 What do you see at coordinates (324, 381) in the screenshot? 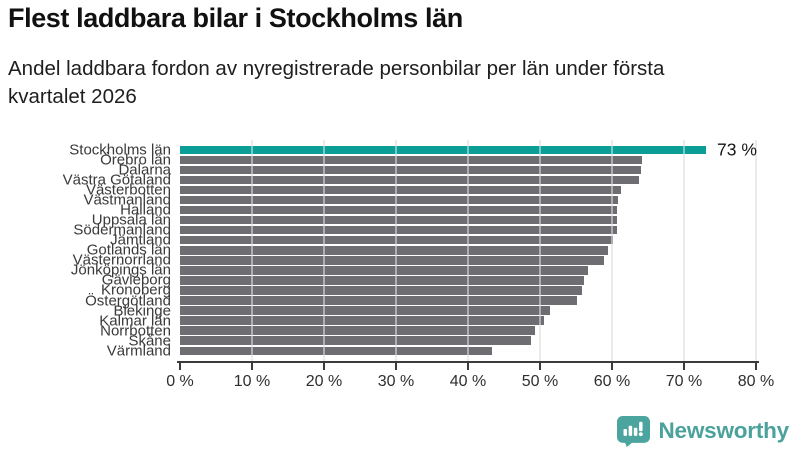
I see `x-axis-tick-label: 20 %` at bounding box center [324, 381].